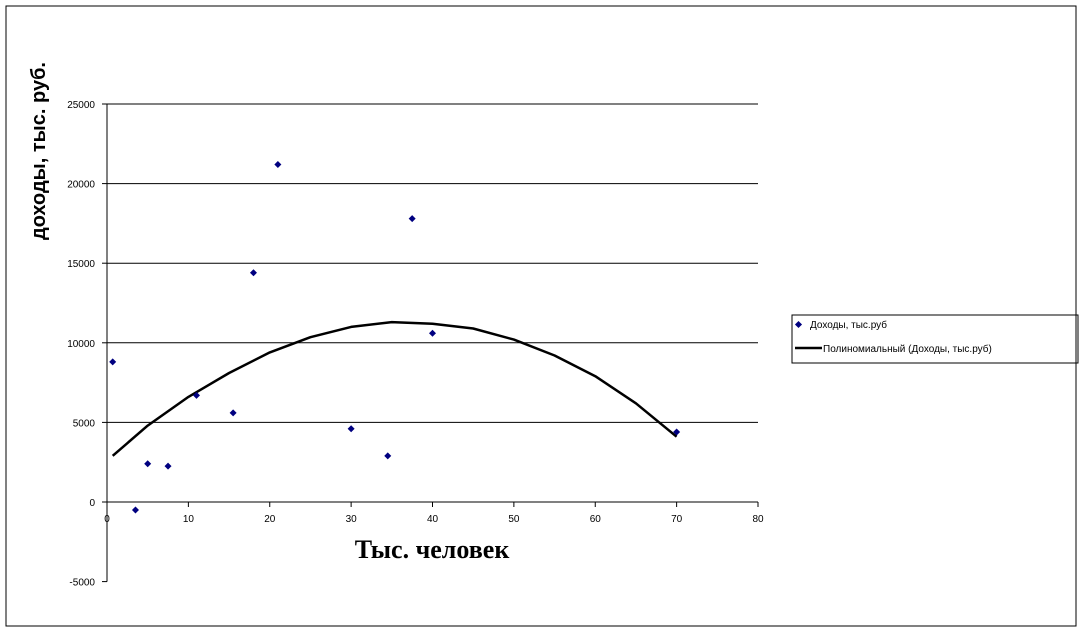 The width and height of the screenshot is (1082, 637). Describe the element at coordinates (352, 519) in the screenshot. I see `x-tick-label: 30` at that location.